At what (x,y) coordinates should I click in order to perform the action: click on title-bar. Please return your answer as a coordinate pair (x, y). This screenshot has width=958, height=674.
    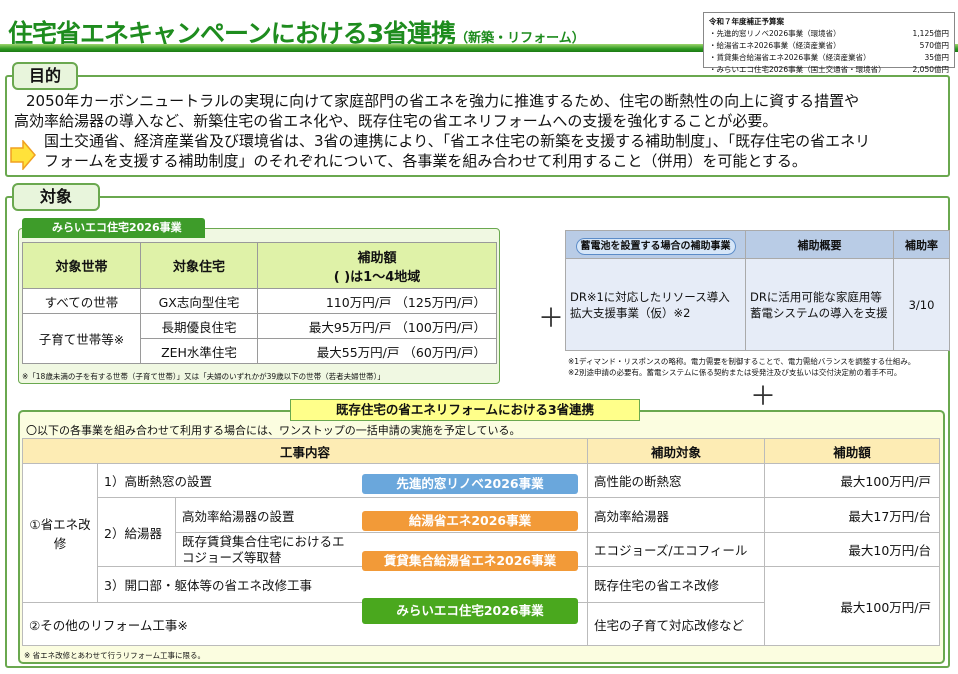
    Looking at the image, I should click on (479, 48).